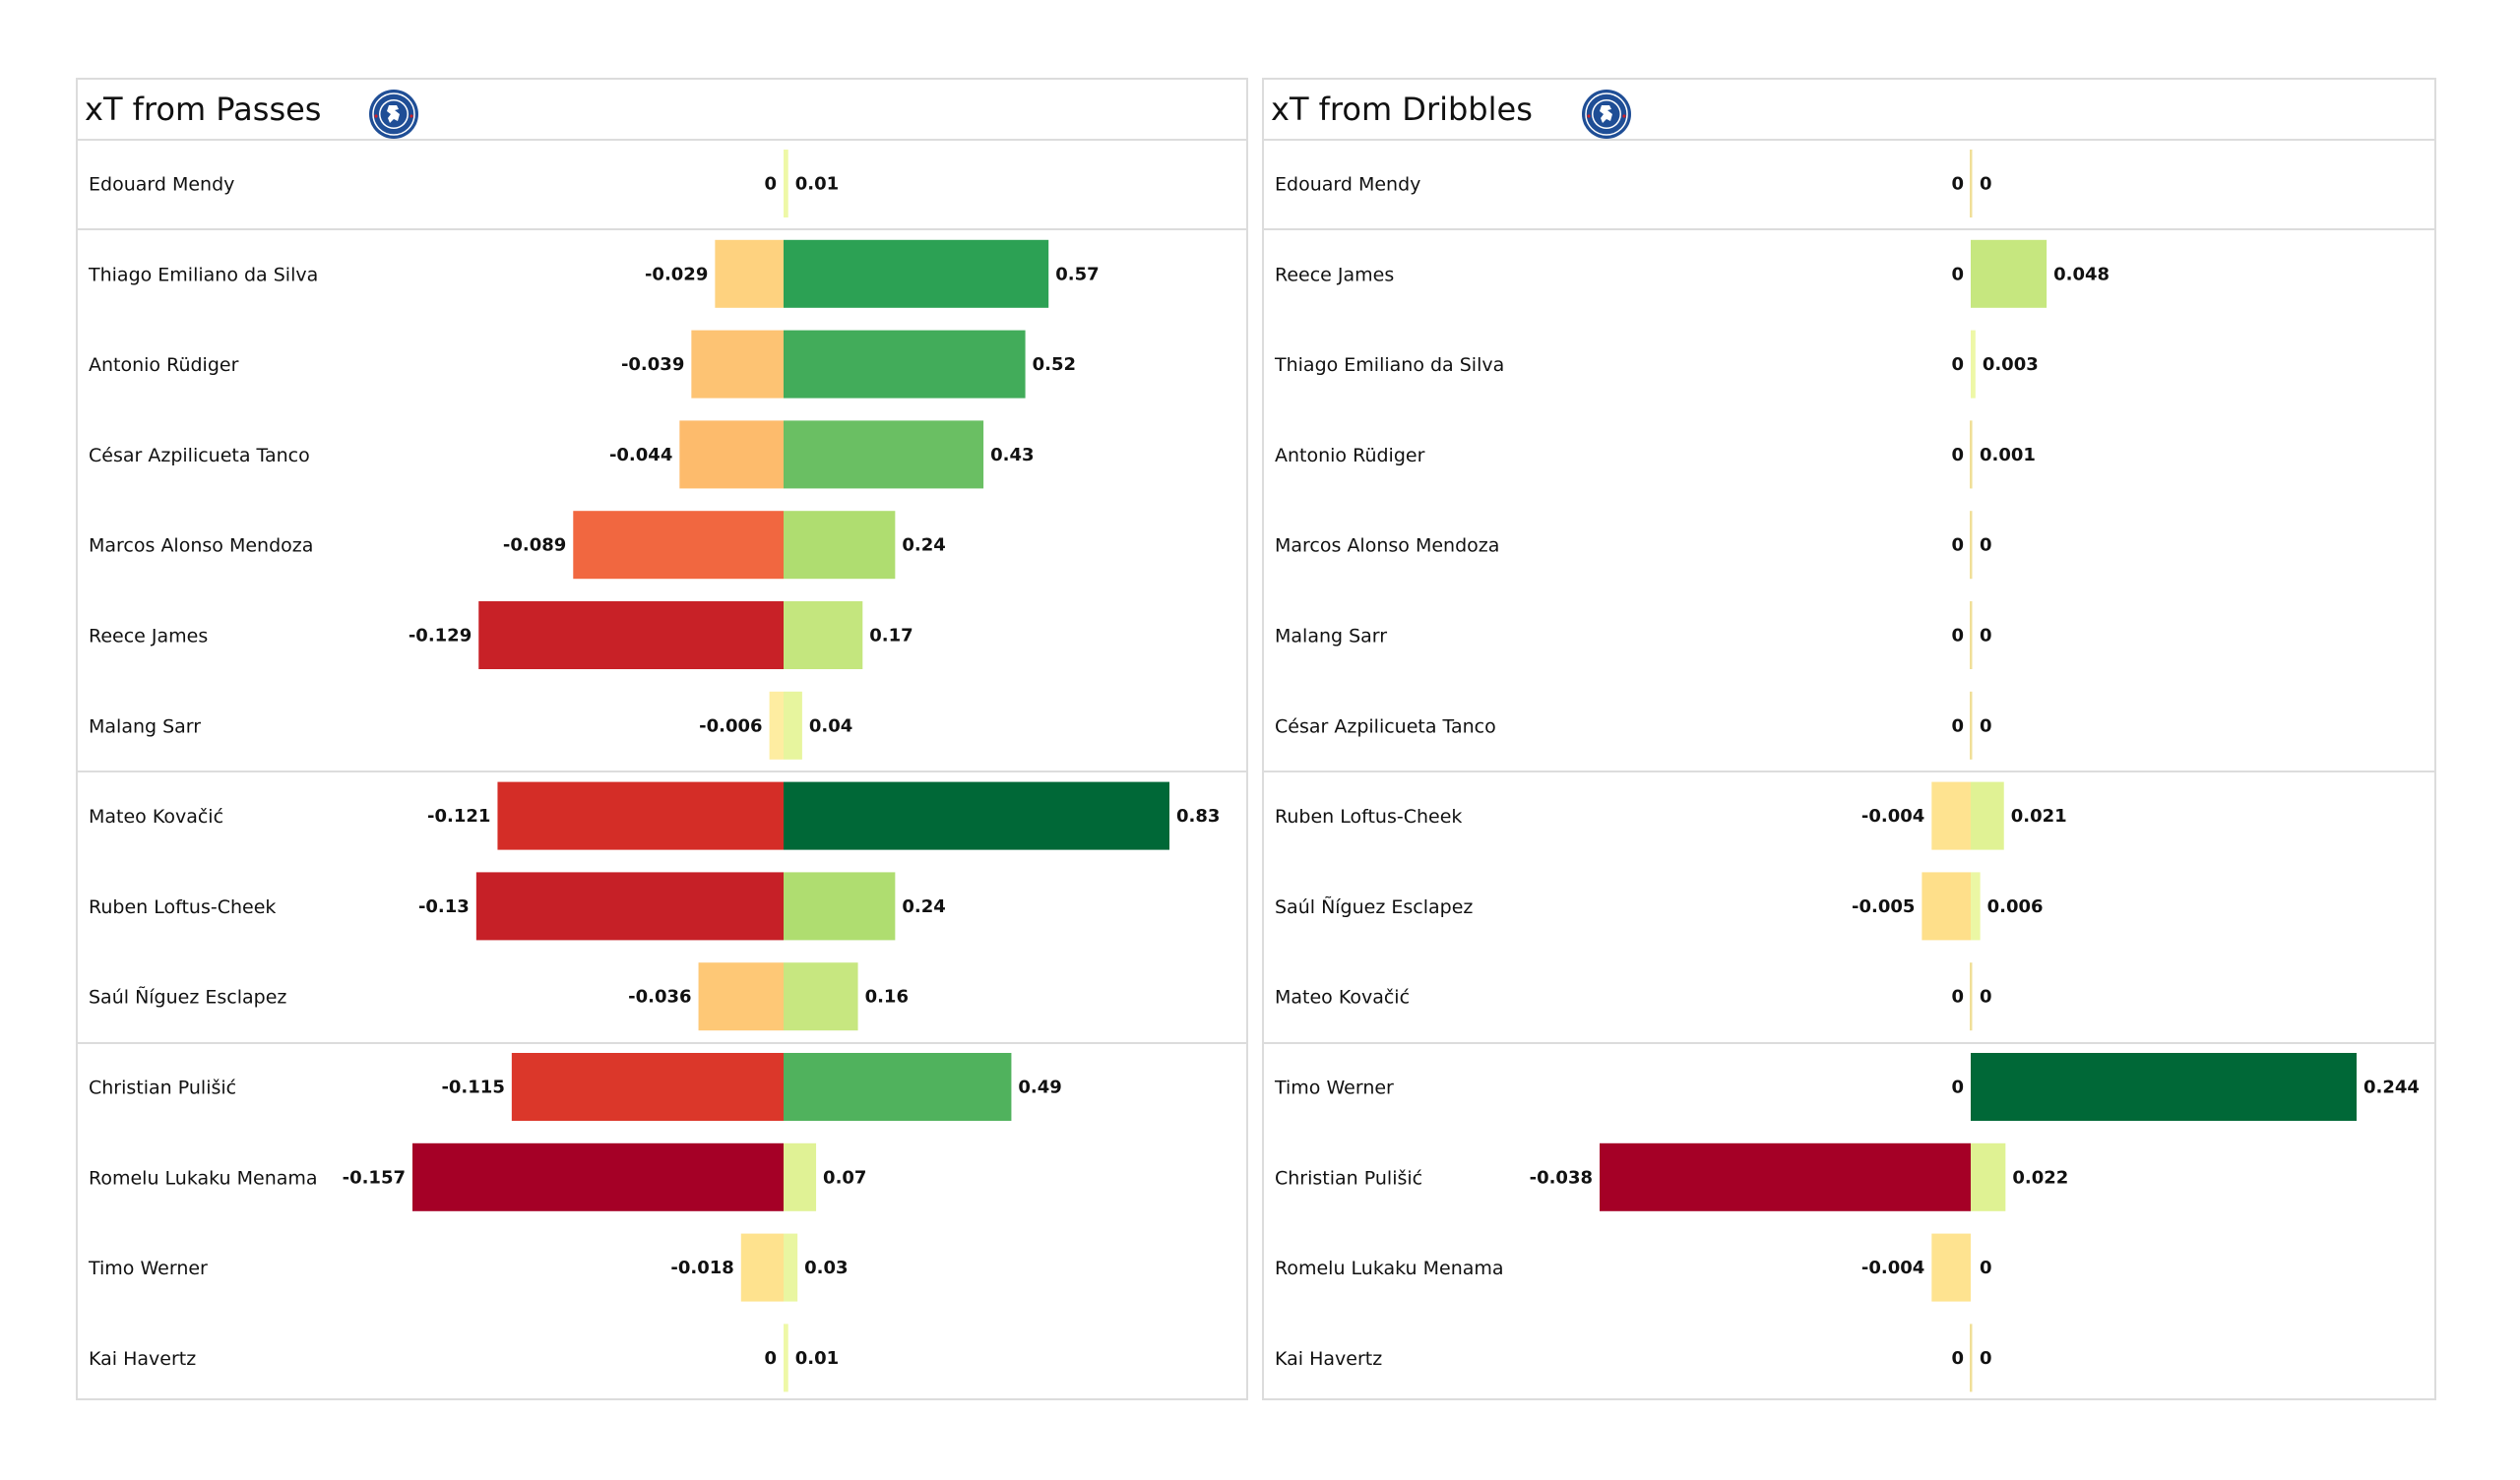  Describe the element at coordinates (1633, 725) in the screenshot. I see `player-row: César Azpilicueta Tanco 0 0` at that location.